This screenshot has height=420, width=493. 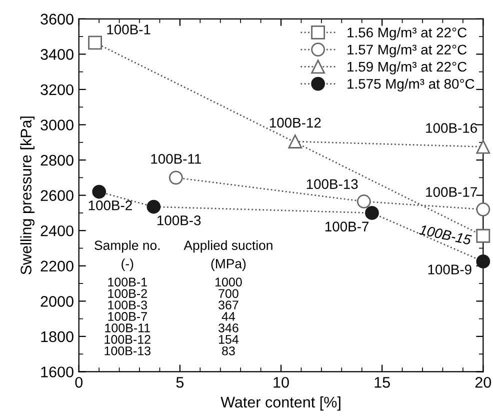 What do you see at coordinates (128, 264) in the screenshot?
I see `annotation: (-)` at bounding box center [128, 264].